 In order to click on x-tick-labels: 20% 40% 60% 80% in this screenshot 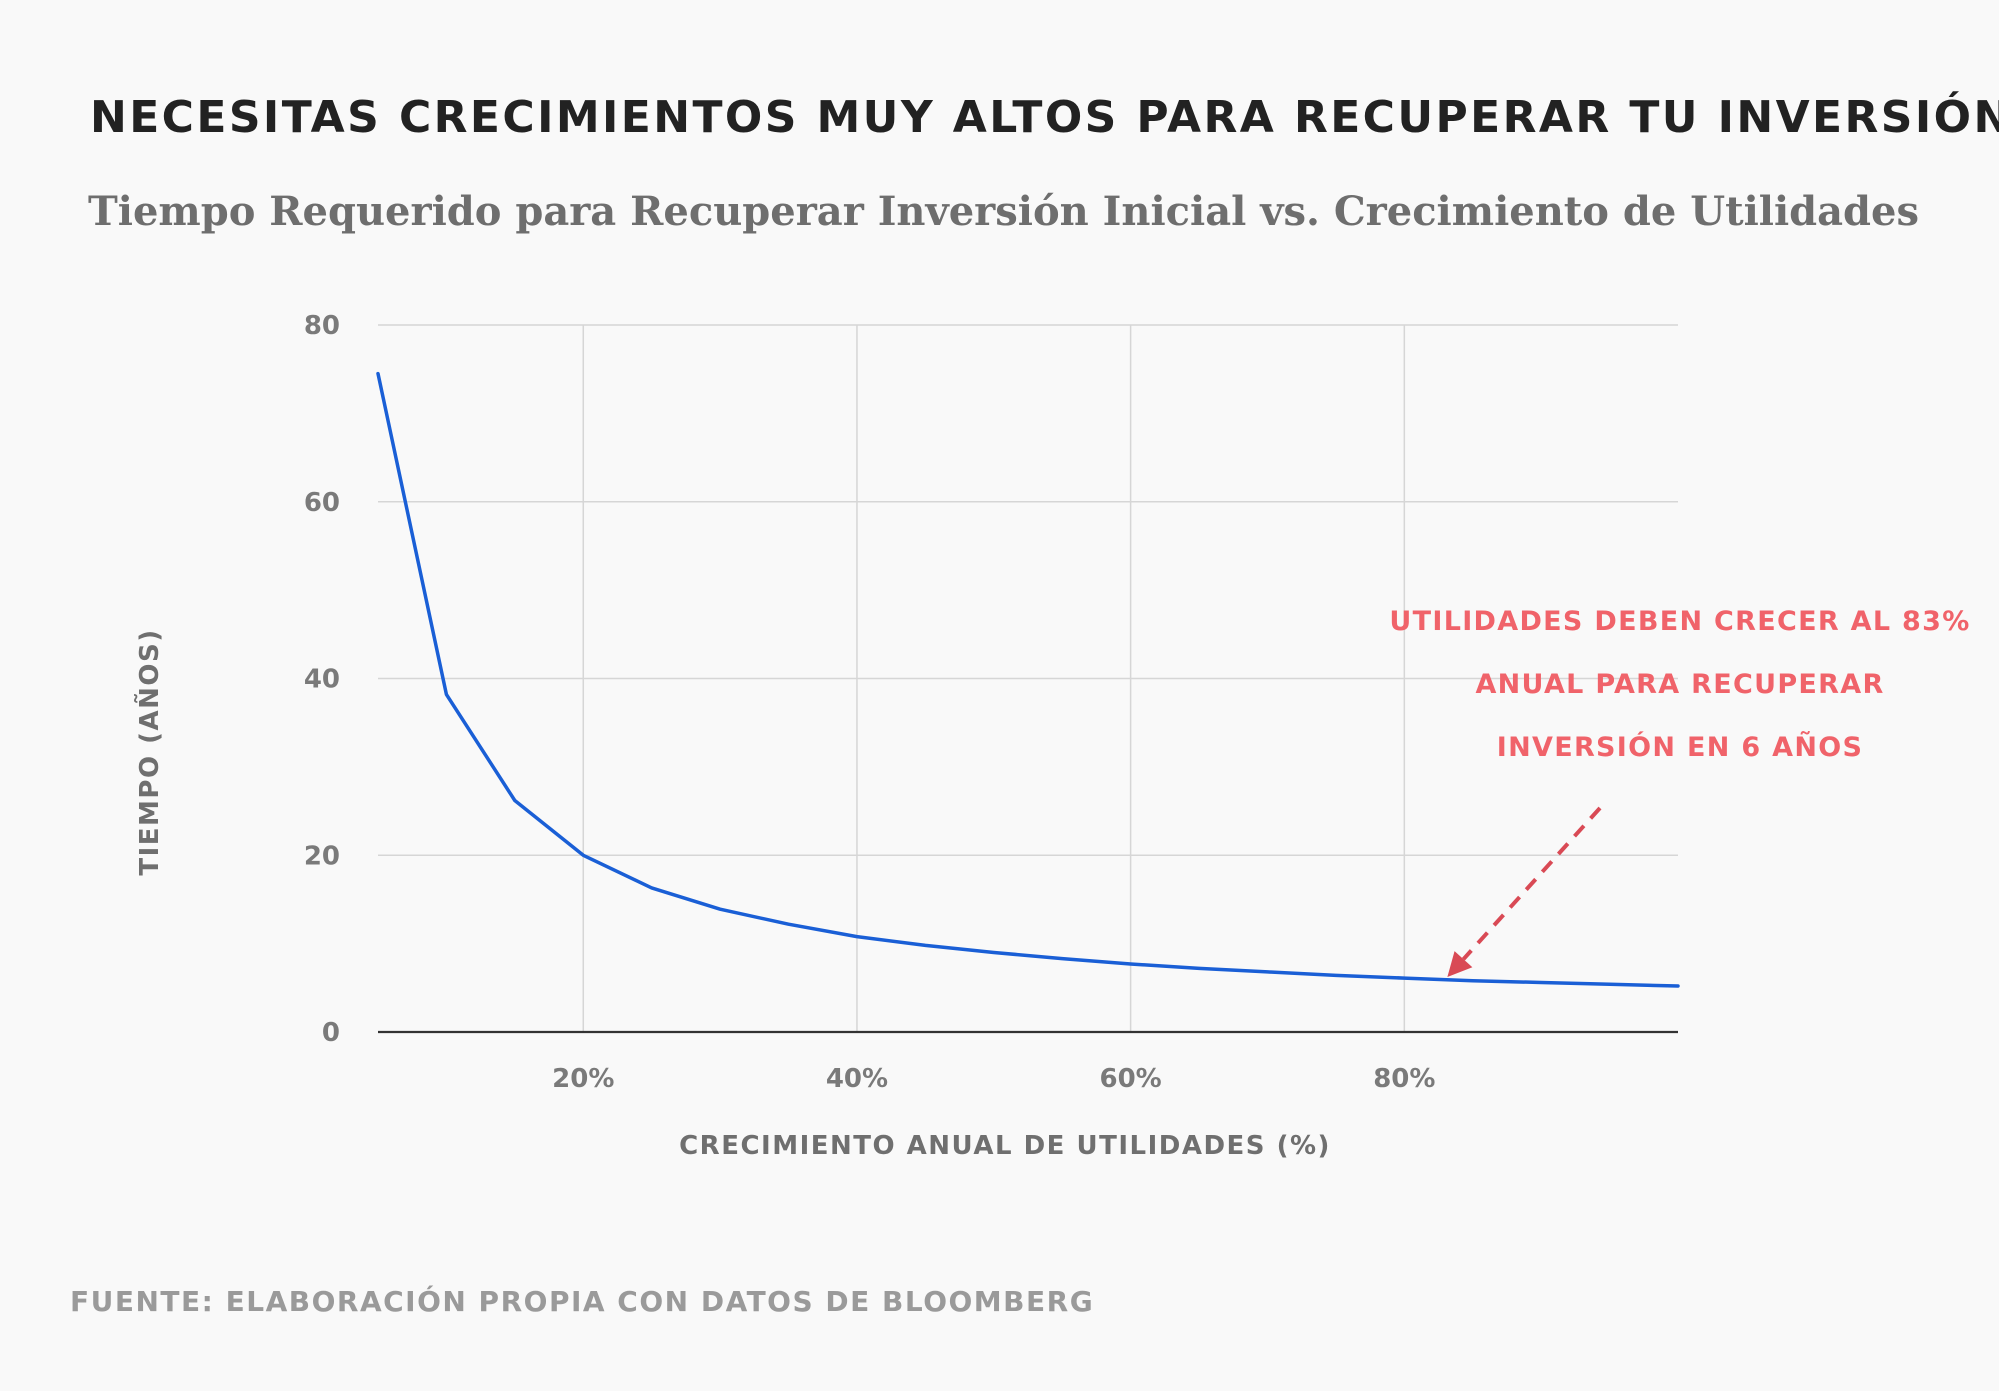, I will do `click(993, 1079)`.